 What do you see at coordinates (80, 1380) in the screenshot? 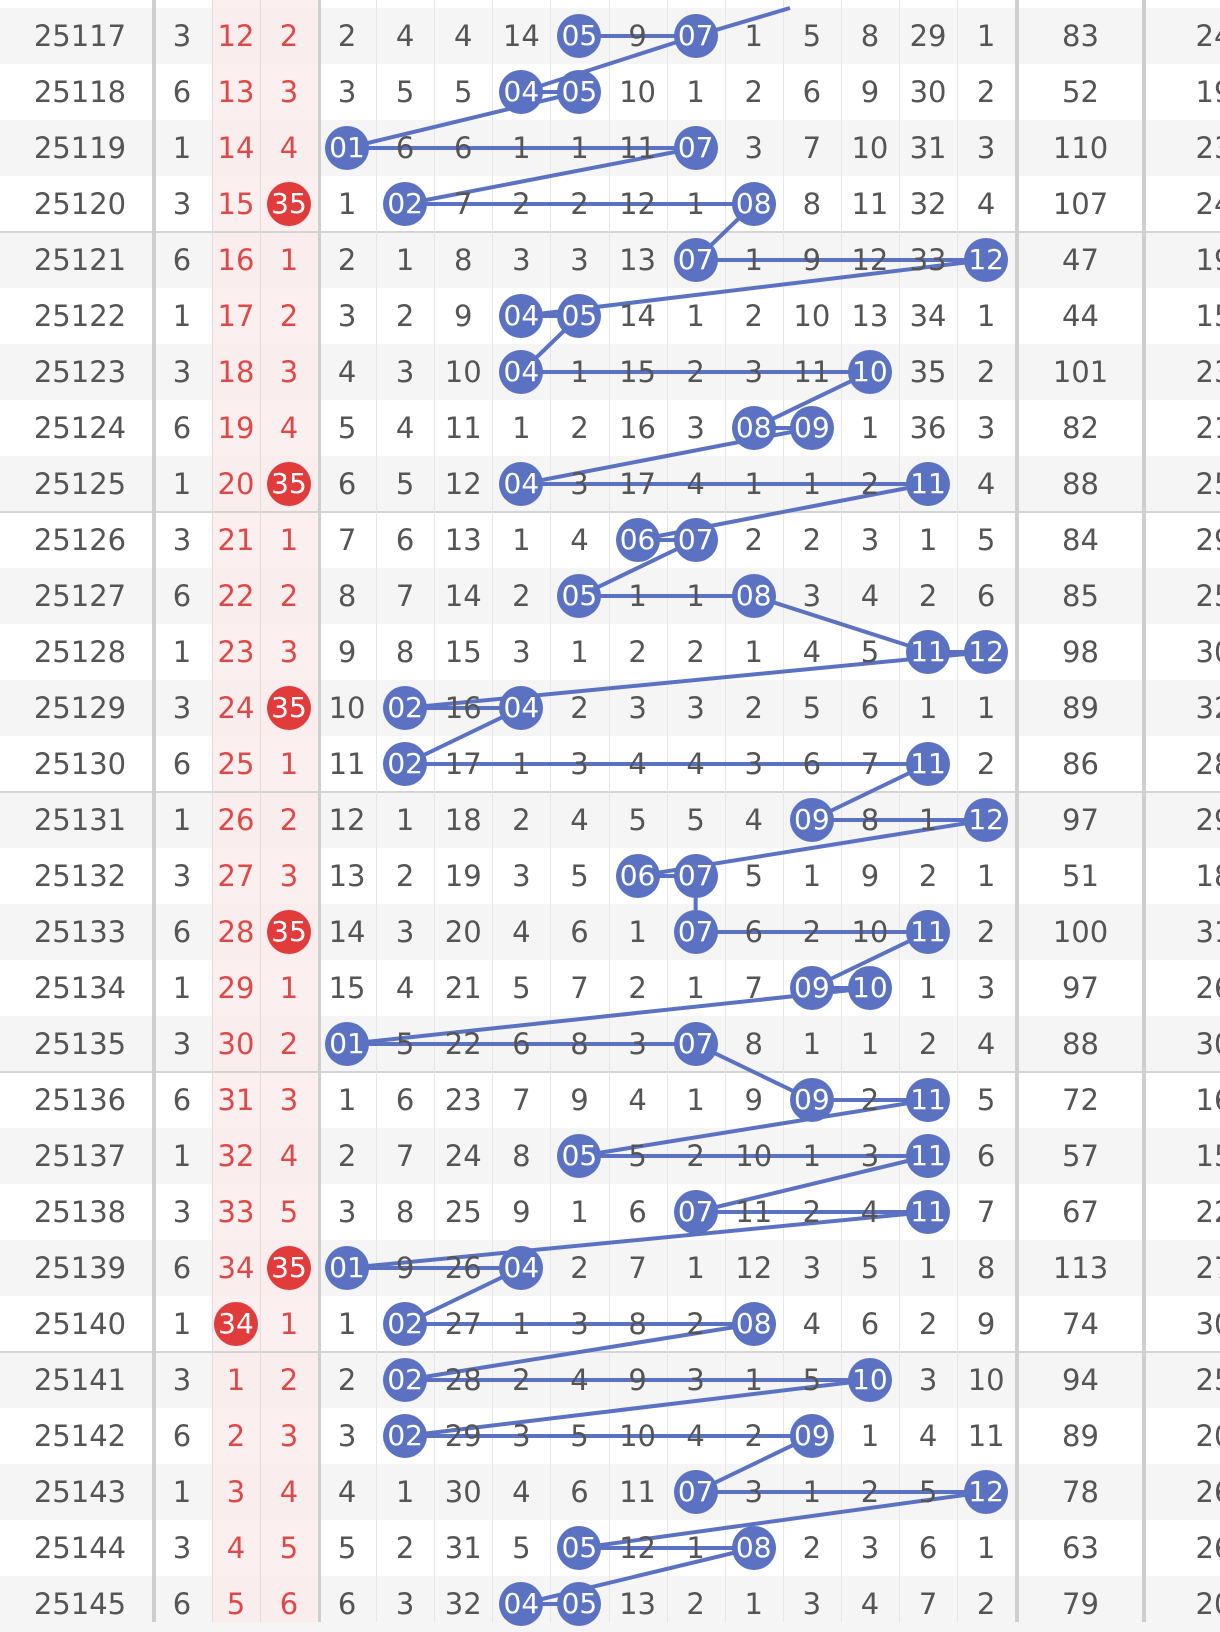
I see `issue-number: 25141` at bounding box center [80, 1380].